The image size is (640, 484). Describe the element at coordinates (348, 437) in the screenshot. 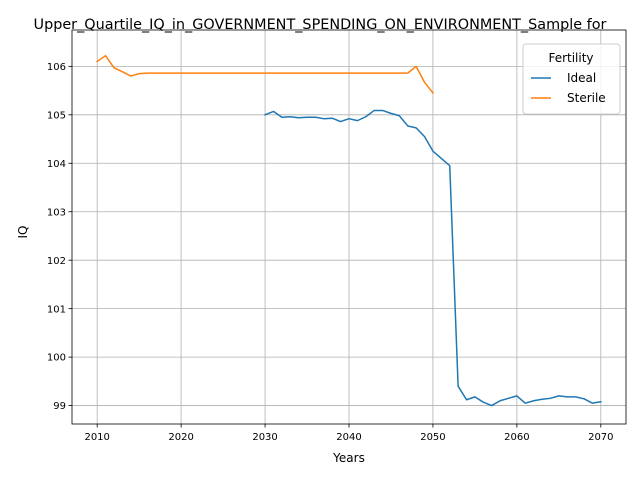

I see `x-tick-label: 2040` at that location.